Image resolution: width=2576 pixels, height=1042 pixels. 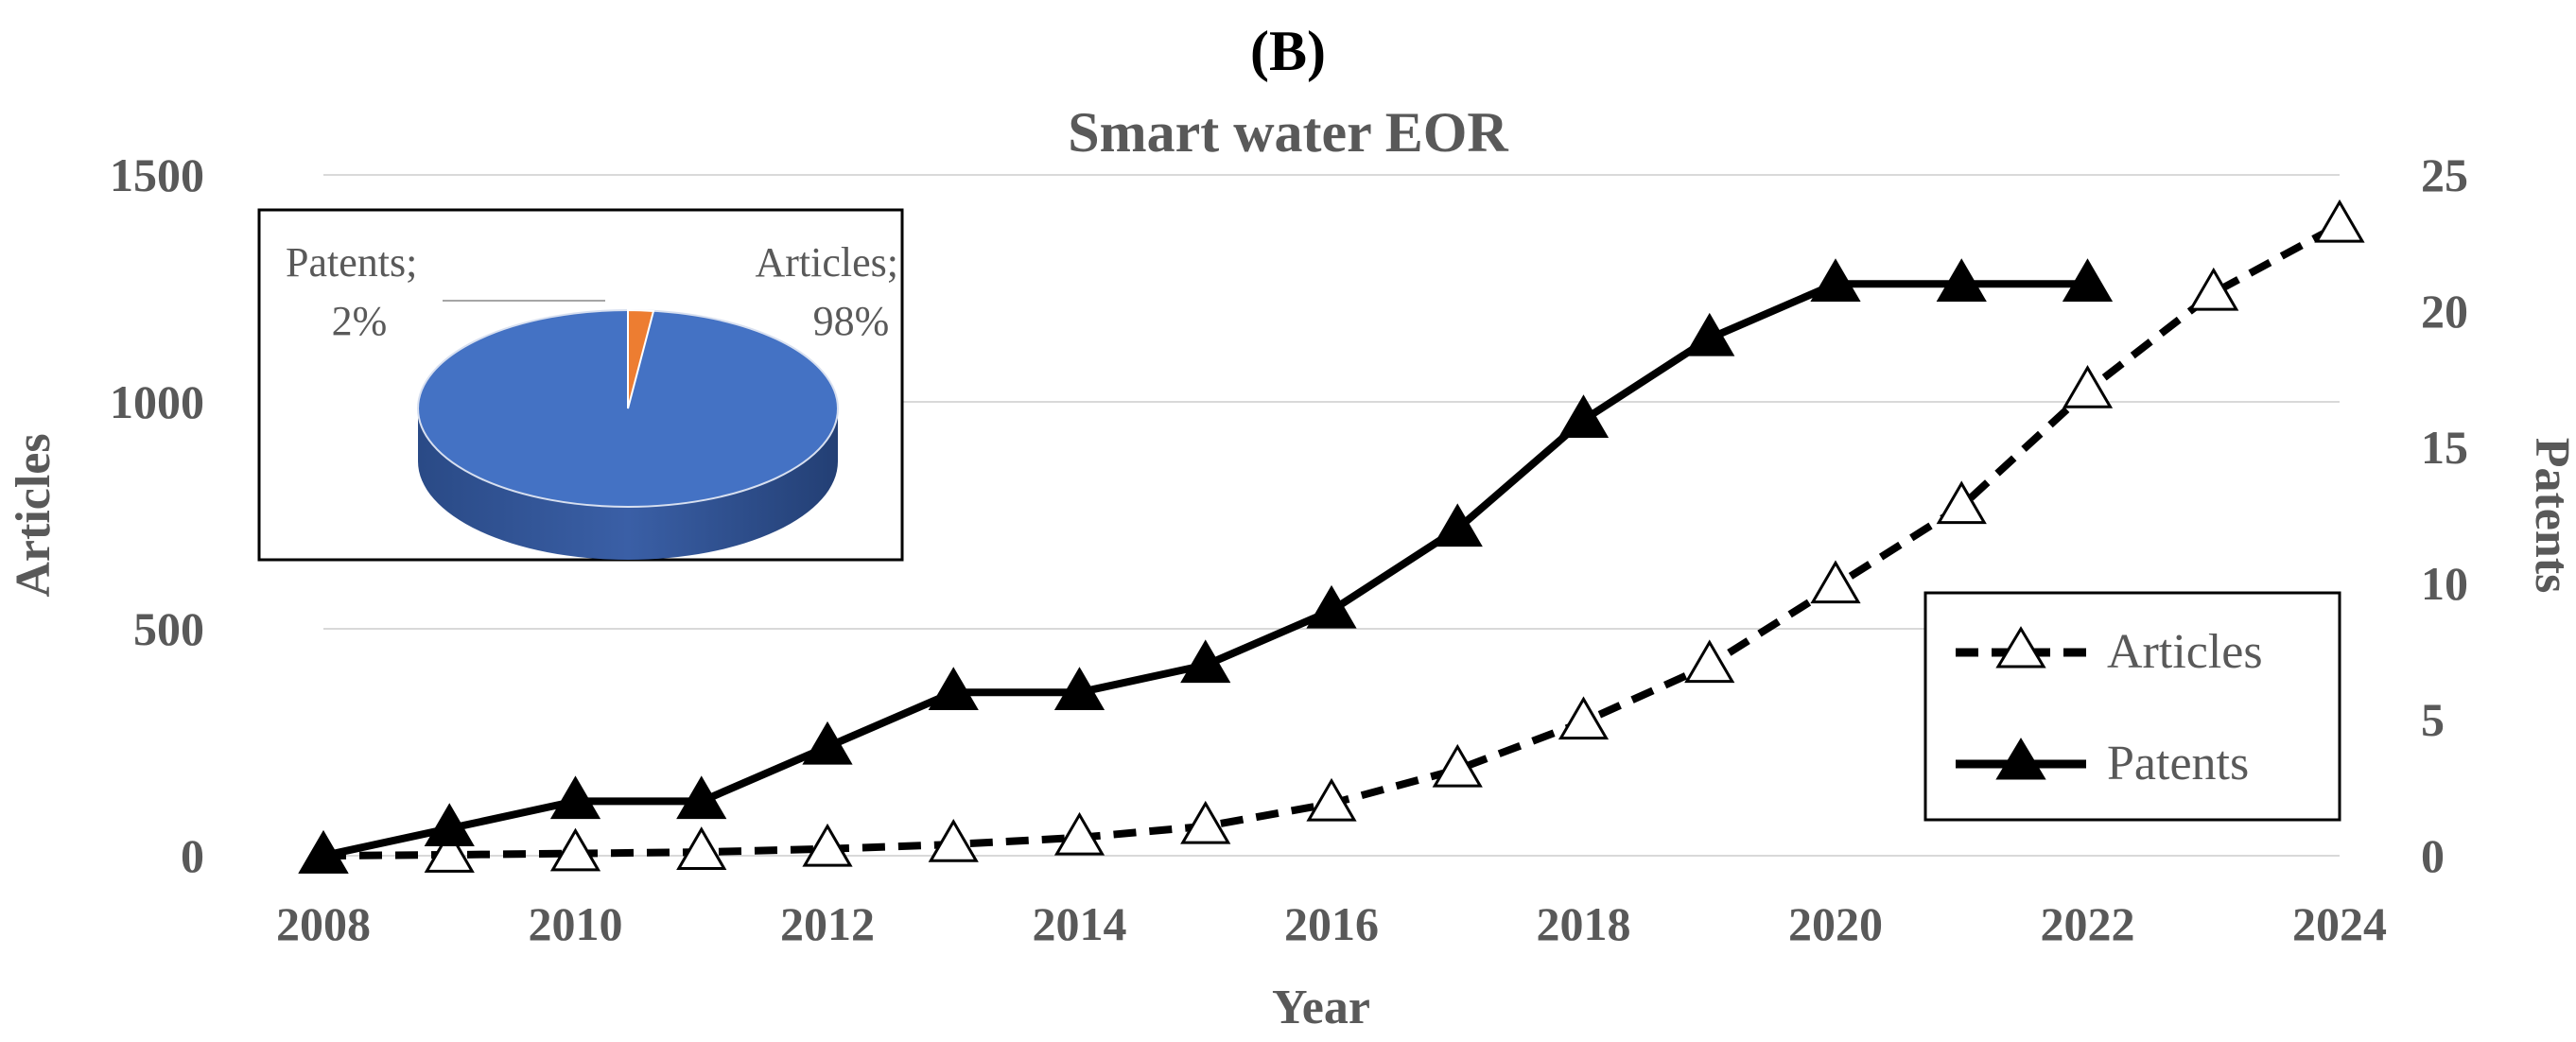 I want to click on pie-slice-patents, so click(x=641, y=359).